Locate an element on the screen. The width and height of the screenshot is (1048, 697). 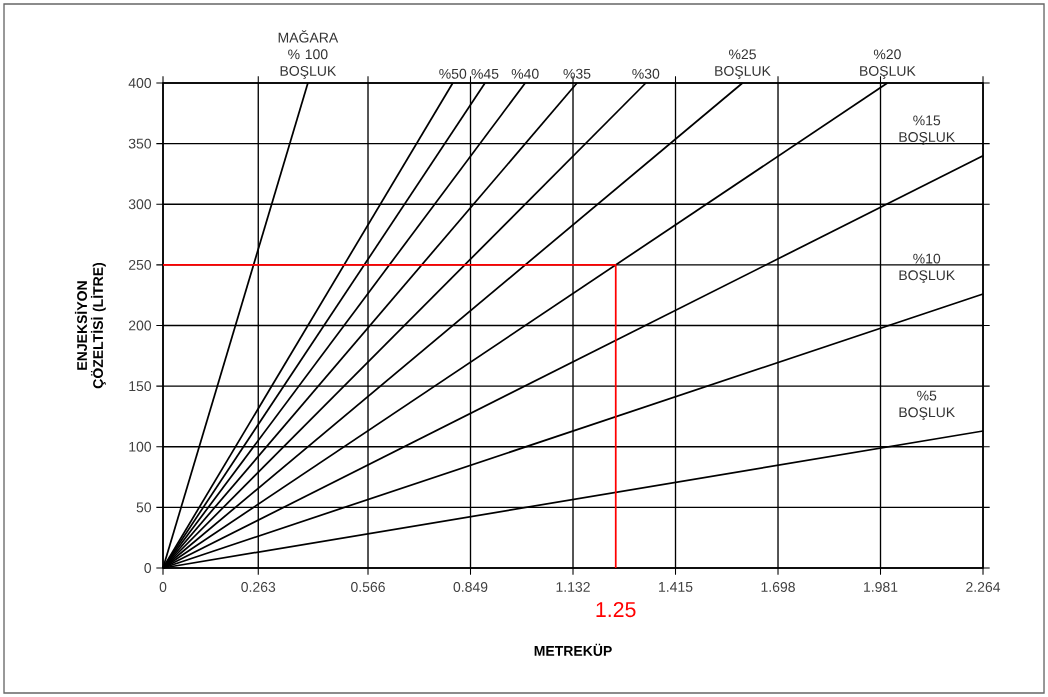
series-label: %35 is located at coordinates (577, 73).